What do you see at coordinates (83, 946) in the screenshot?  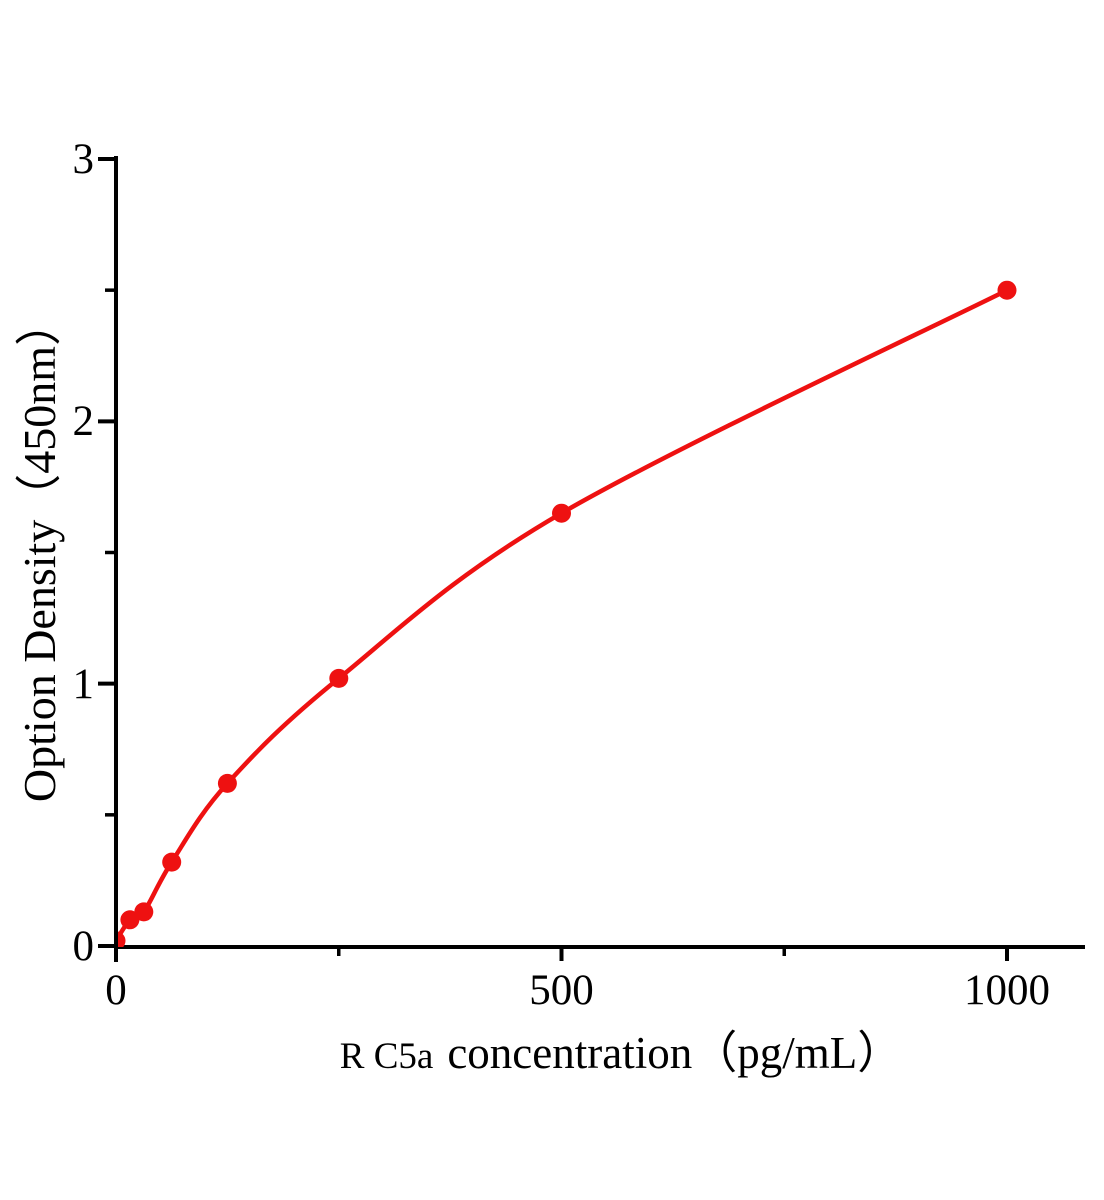 I see `y-tick-label: 0` at bounding box center [83, 946].